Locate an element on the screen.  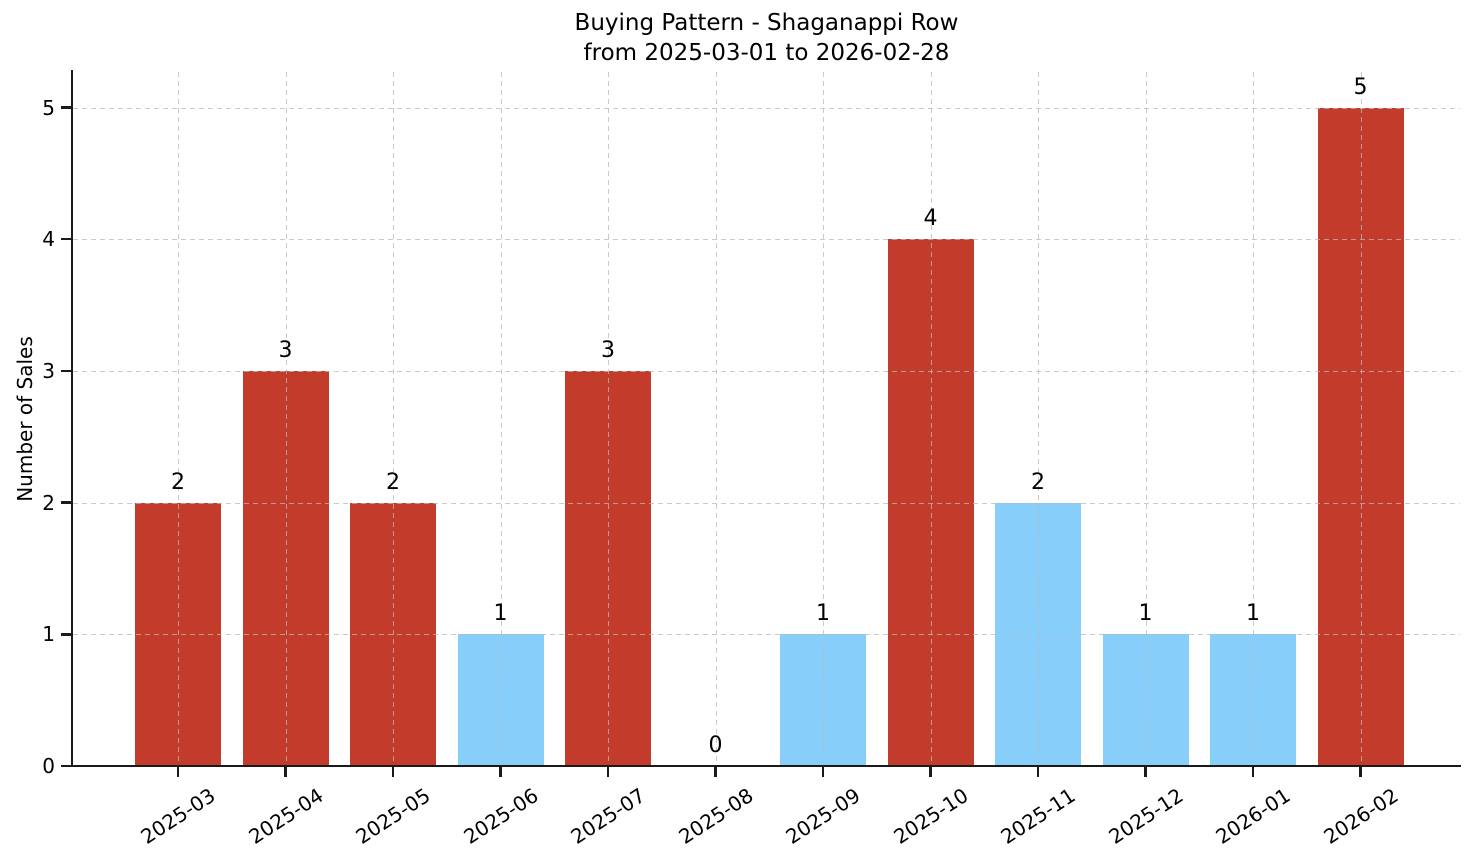
x-tick-label: 2025-04 is located at coordinates (285, 816).